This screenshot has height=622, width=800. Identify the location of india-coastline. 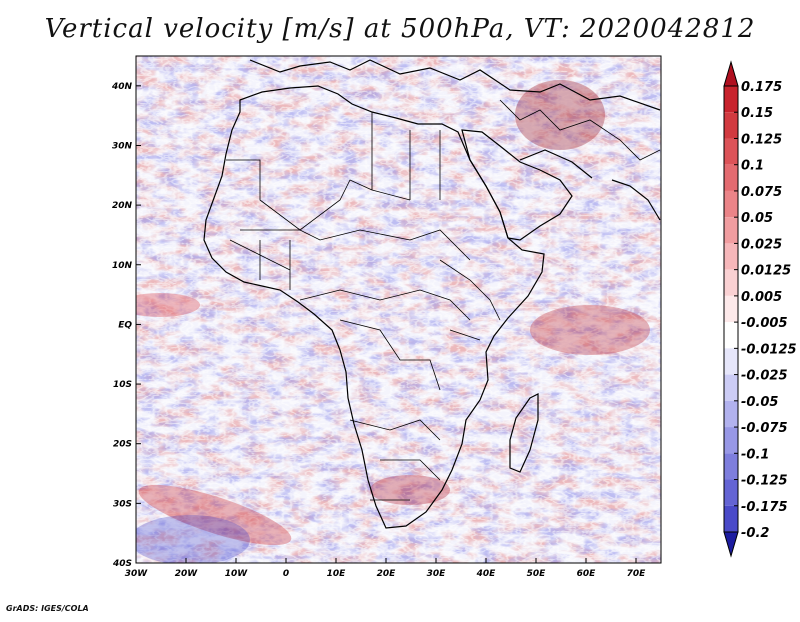
(636, 200).